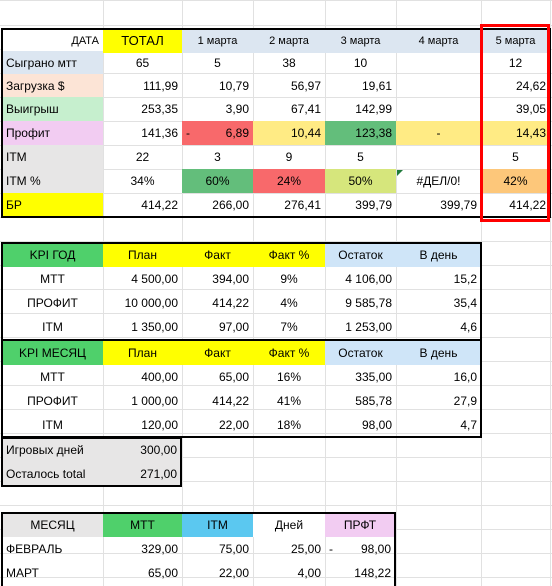 The height and width of the screenshot is (586, 552). What do you see at coordinates (52, 41) in the screenshot?
I see `header-date-label: ДАТА` at bounding box center [52, 41].